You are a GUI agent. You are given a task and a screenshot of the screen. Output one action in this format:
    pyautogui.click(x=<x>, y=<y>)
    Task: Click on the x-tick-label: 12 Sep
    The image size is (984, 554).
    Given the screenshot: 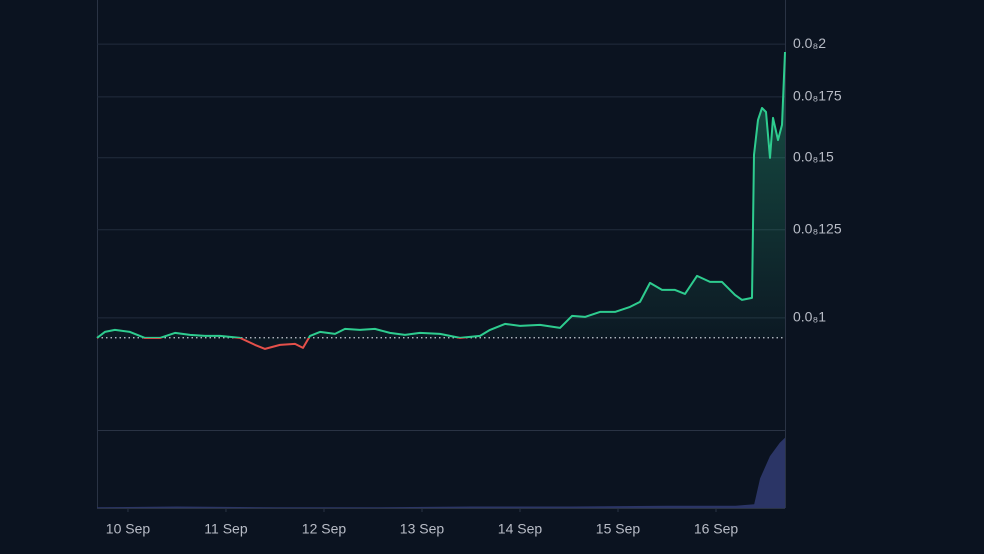 What is the action you would take?
    pyautogui.click(x=324, y=529)
    